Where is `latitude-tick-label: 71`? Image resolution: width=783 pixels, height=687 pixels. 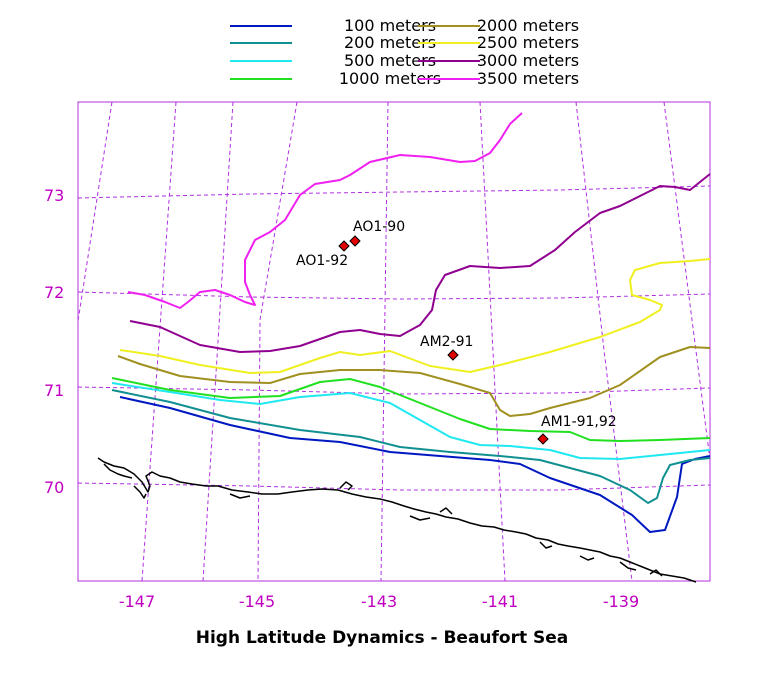
latitude-tick-label: 71 is located at coordinates (54, 390).